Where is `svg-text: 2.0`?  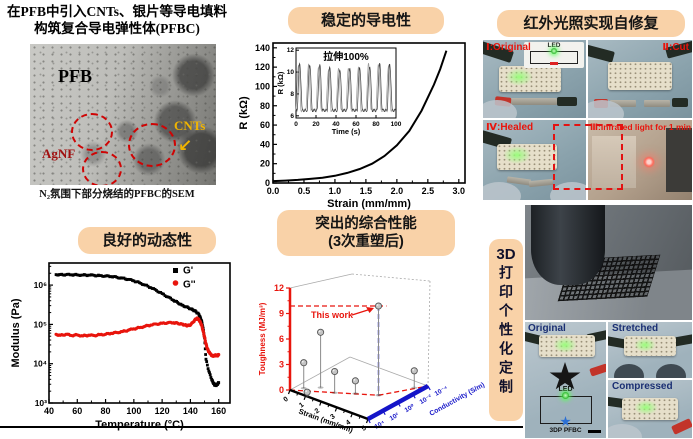
svg-text: 2.0 is located at coordinates (397, 191).